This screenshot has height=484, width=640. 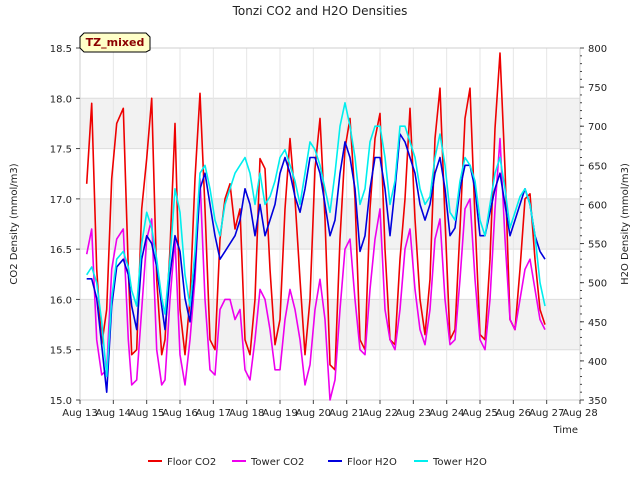 I want to click on x-tick-label: Aug 27, so click(x=546, y=413).